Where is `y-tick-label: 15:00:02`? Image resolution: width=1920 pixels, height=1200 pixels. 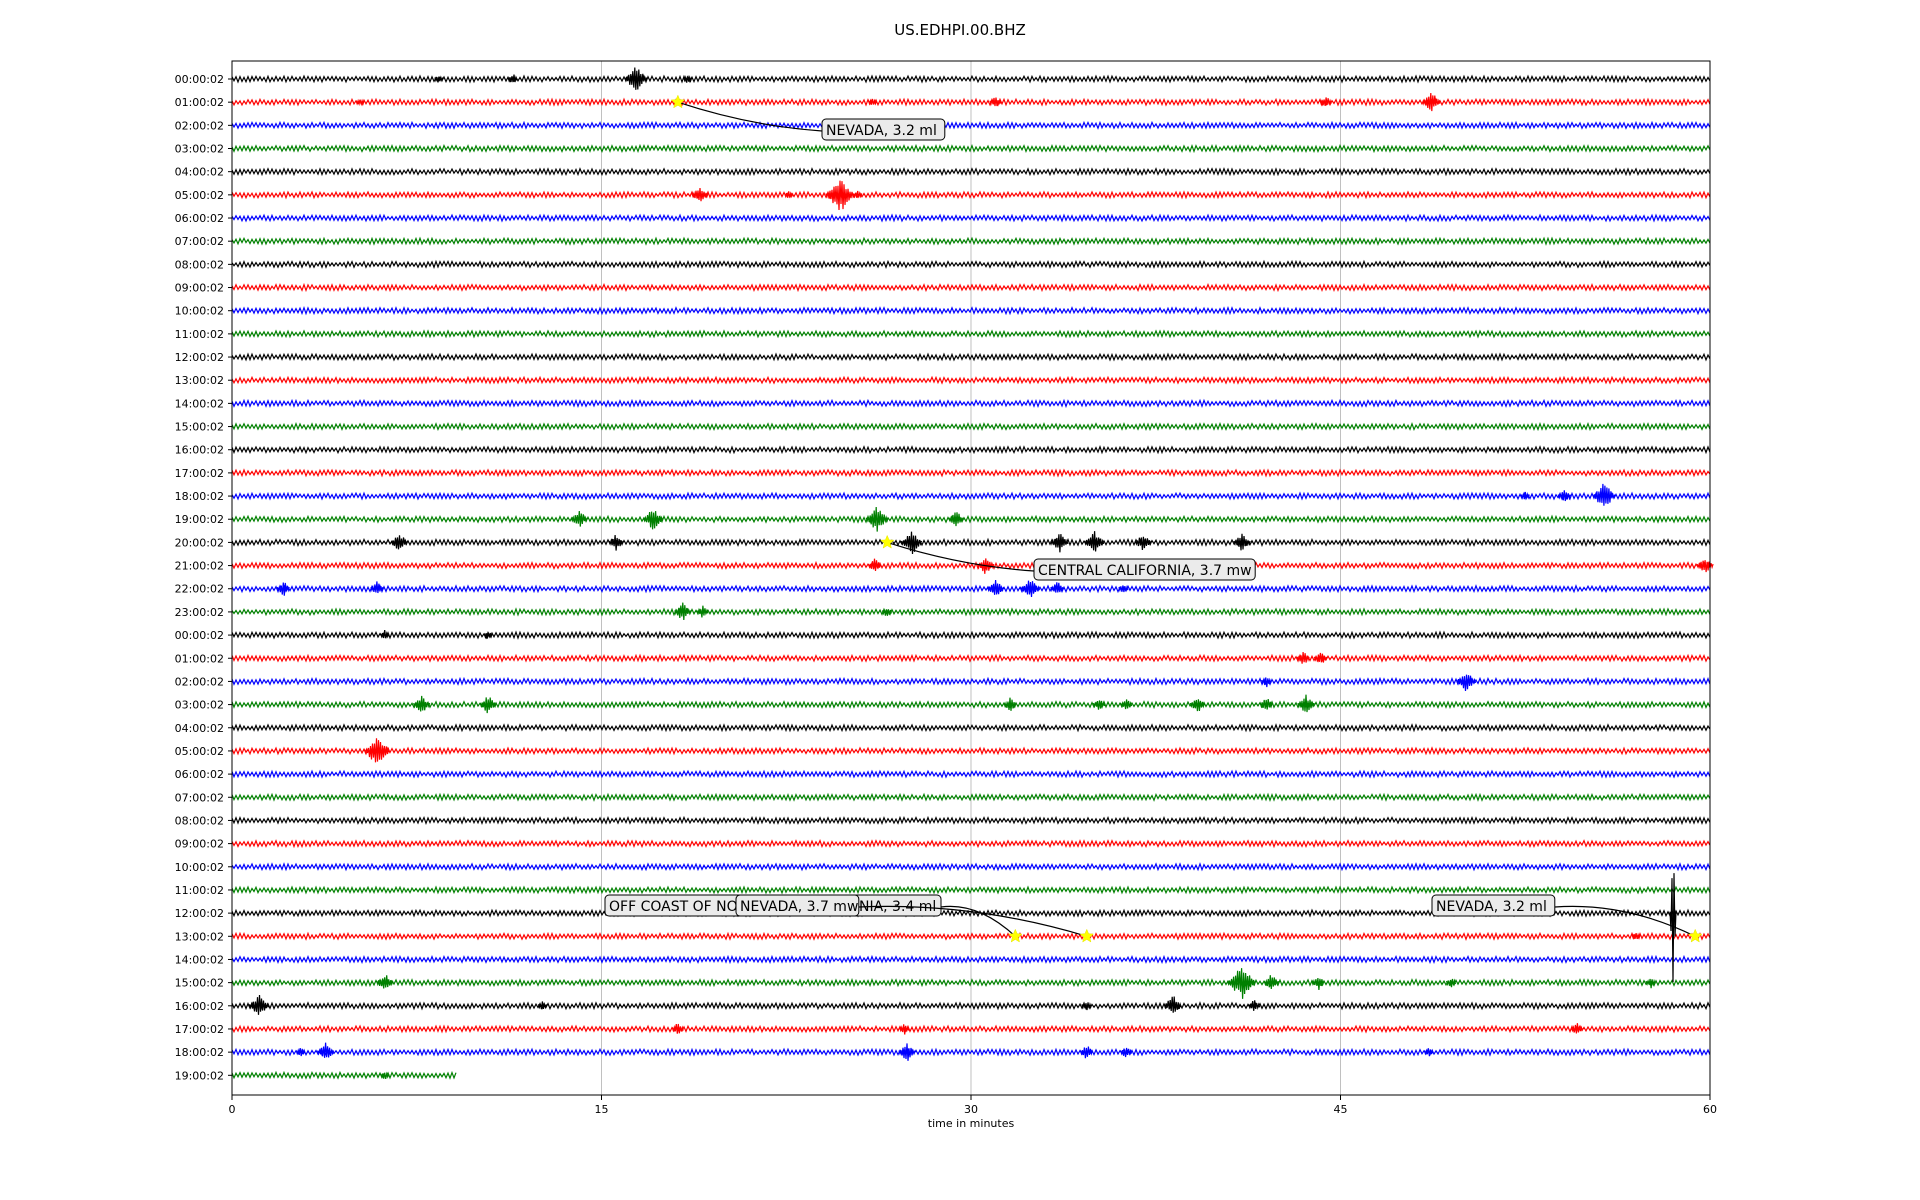
y-tick-label: 15:00:02 is located at coordinates (199, 427).